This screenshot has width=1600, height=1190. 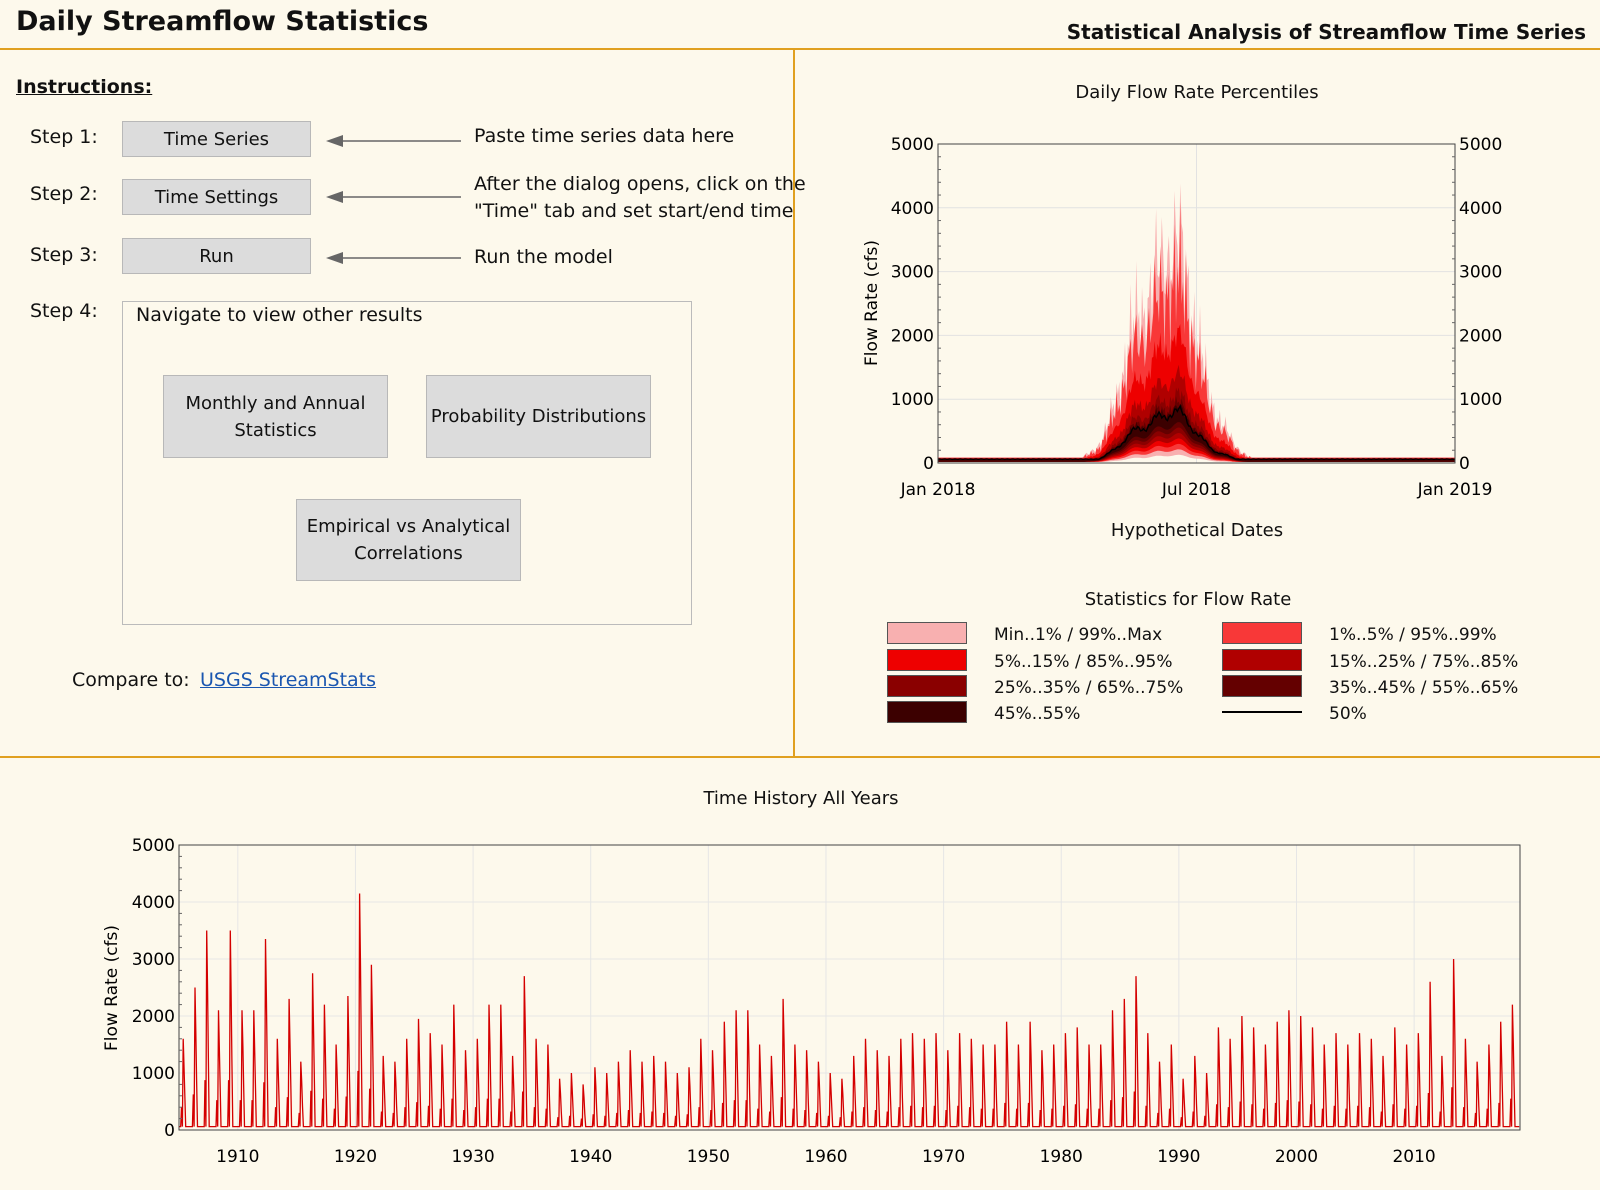 I want to click on x-tick-label: Jan 2019, so click(x=1455, y=490).